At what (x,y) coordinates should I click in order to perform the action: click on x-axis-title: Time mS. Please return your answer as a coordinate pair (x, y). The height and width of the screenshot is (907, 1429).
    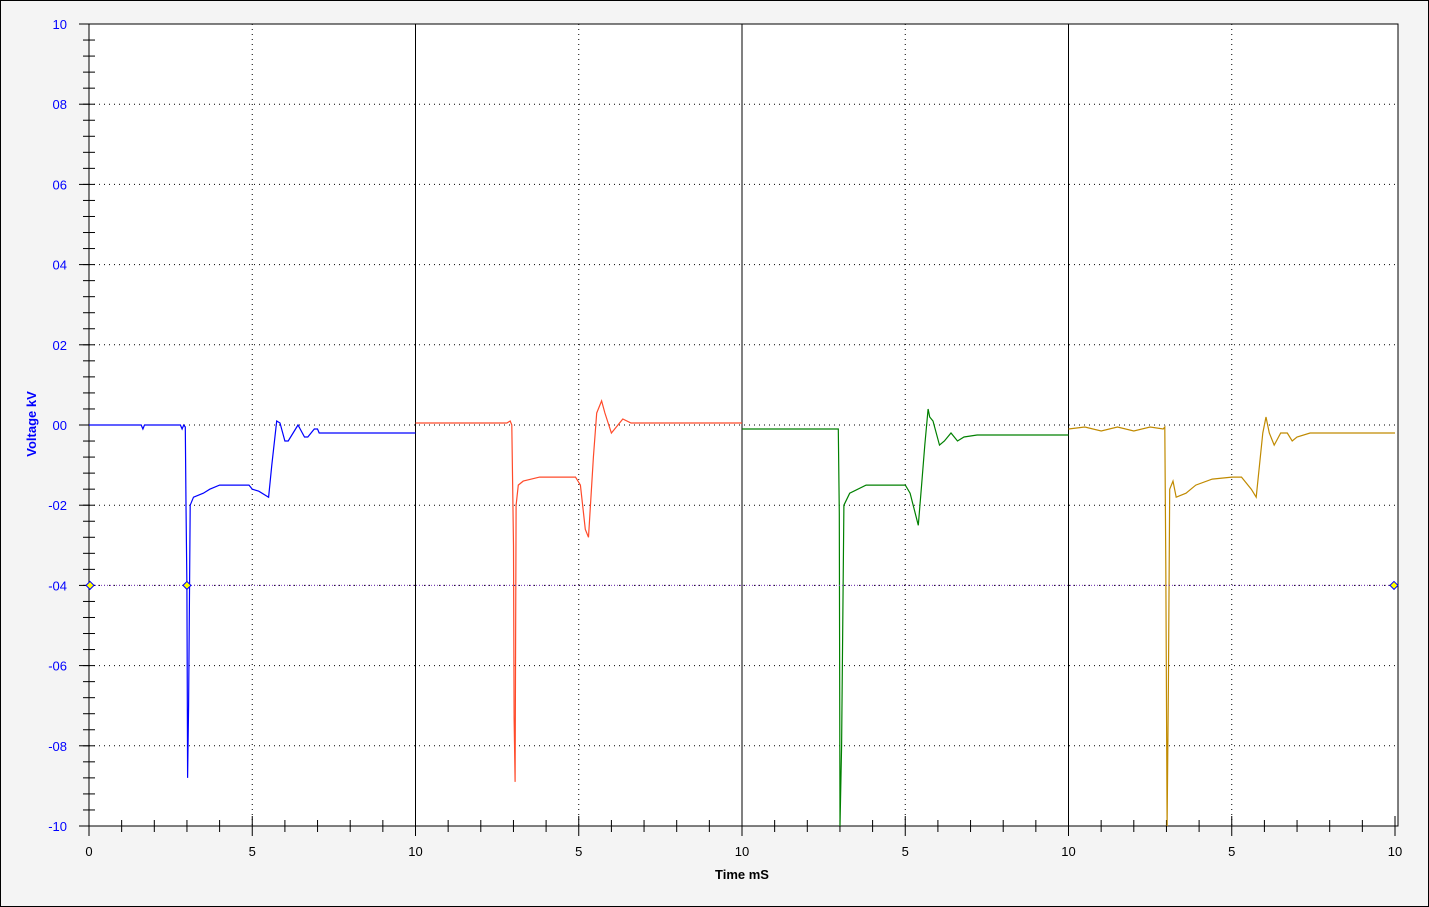
    Looking at the image, I should click on (742, 874).